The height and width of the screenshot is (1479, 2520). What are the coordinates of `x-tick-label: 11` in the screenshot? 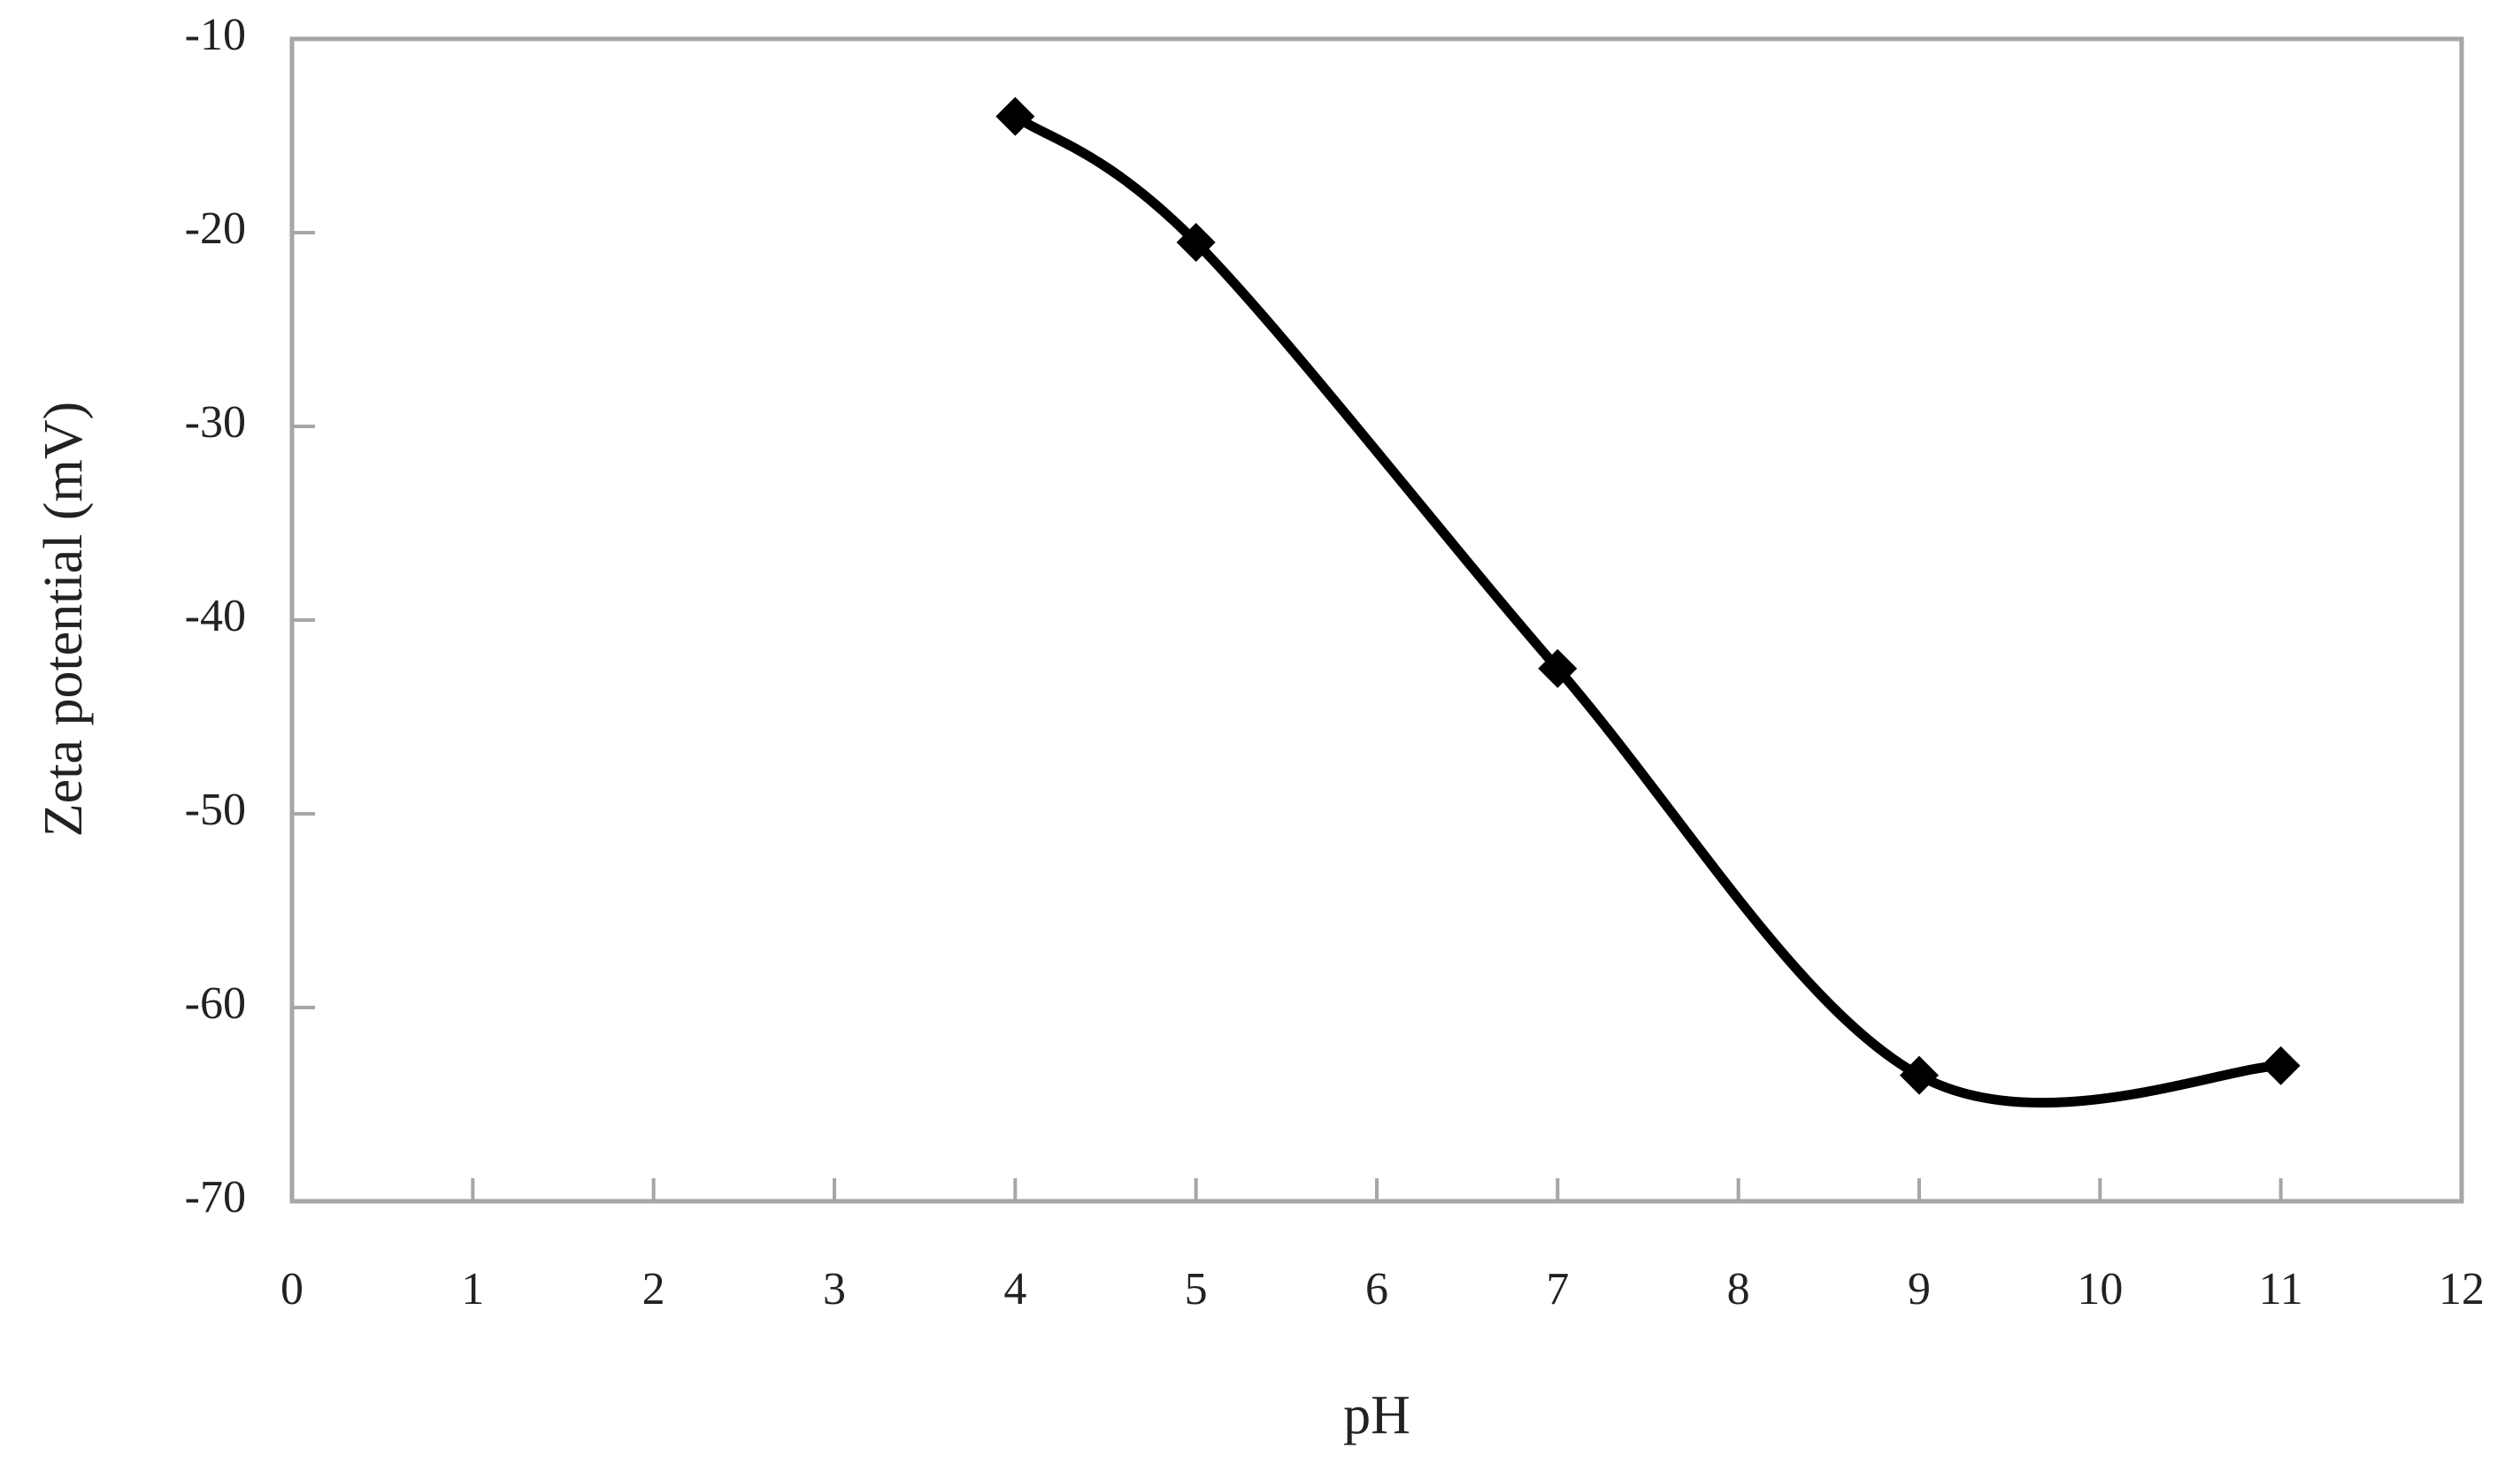 It's located at (2281, 1289).